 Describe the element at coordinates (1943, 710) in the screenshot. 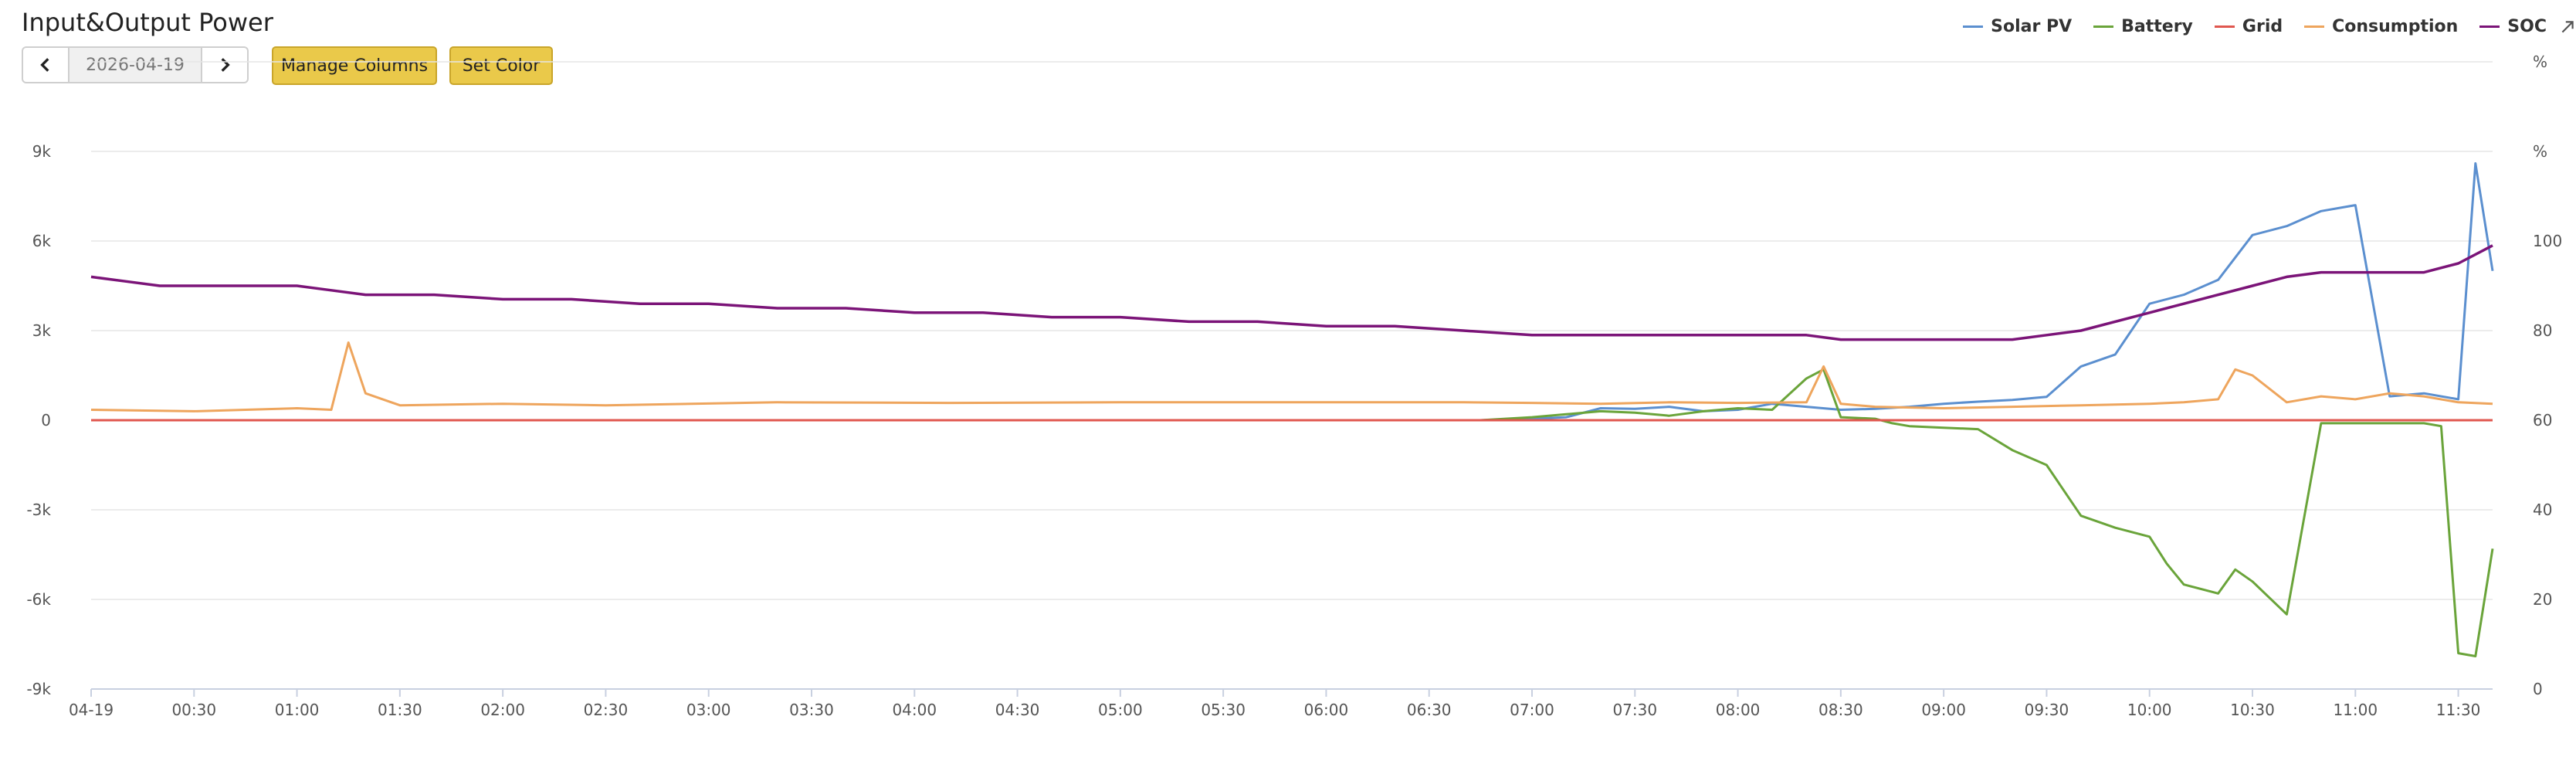

I see `x-tick-label: 09:00` at that location.